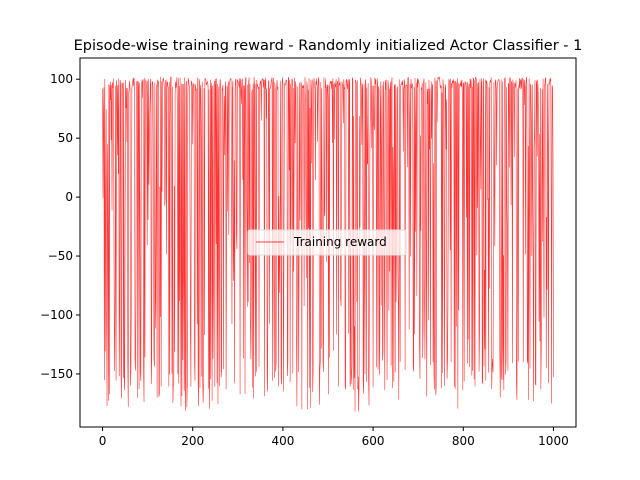  I want to click on y-tick-label: 0, so click(69, 197).